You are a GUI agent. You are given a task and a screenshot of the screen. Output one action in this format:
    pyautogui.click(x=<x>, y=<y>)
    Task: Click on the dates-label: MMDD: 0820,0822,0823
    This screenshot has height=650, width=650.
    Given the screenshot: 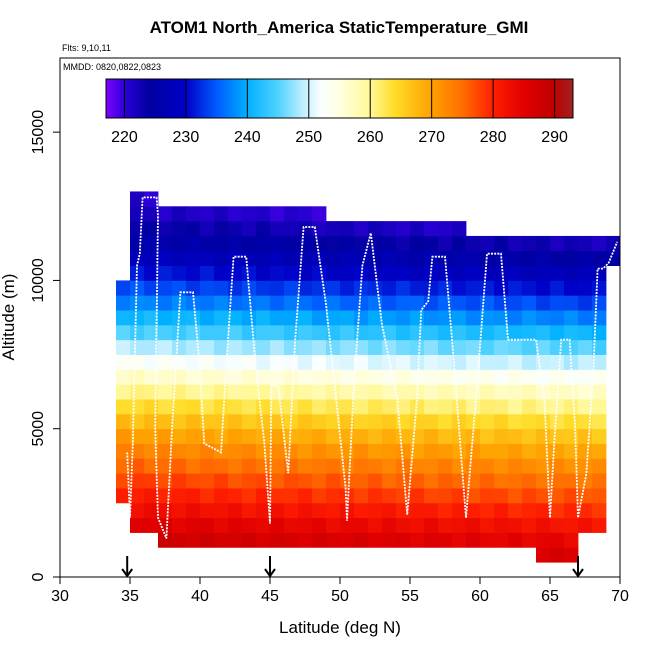 What is the action you would take?
    pyautogui.click(x=112, y=67)
    